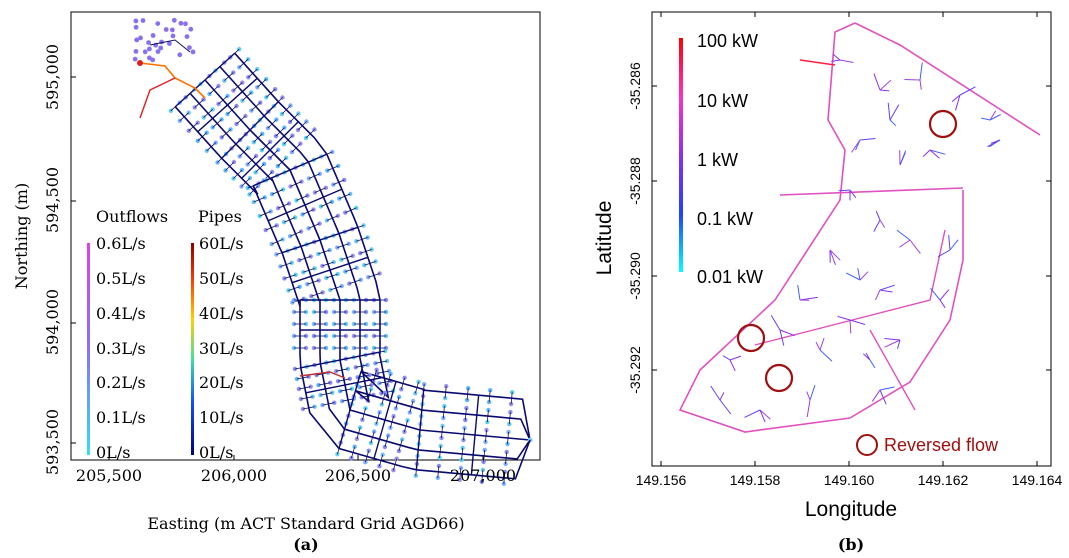  I want to click on x-tick-label: 149.164, so click(1037, 480).